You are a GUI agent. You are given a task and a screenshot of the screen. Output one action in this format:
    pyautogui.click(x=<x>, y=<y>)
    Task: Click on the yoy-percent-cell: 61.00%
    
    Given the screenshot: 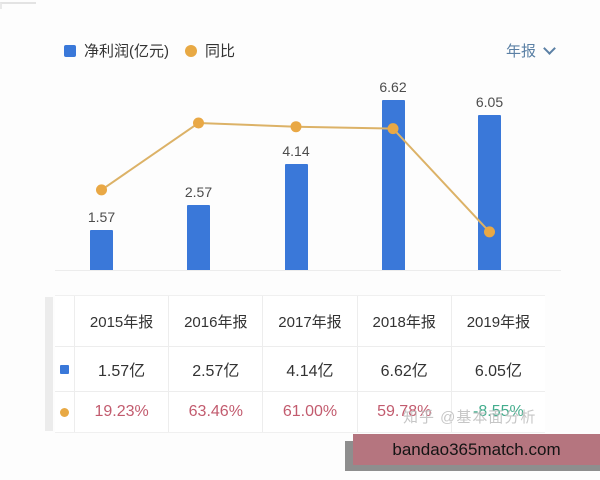 What is the action you would take?
    pyautogui.click(x=309, y=411)
    